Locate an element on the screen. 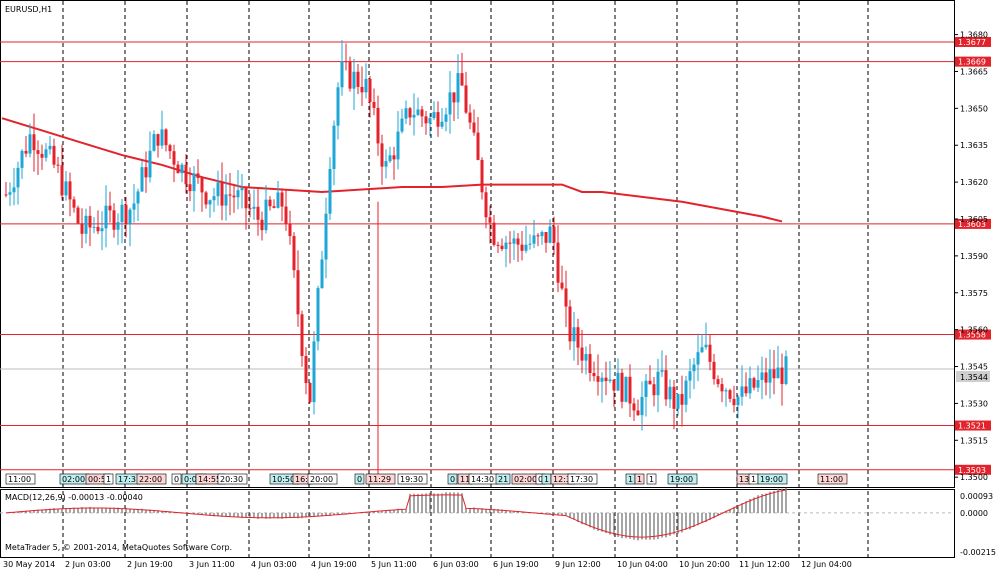 Image resolution: width=1000 pixels, height=578 pixels. level-label: 1.3669 is located at coordinates (972, 62).